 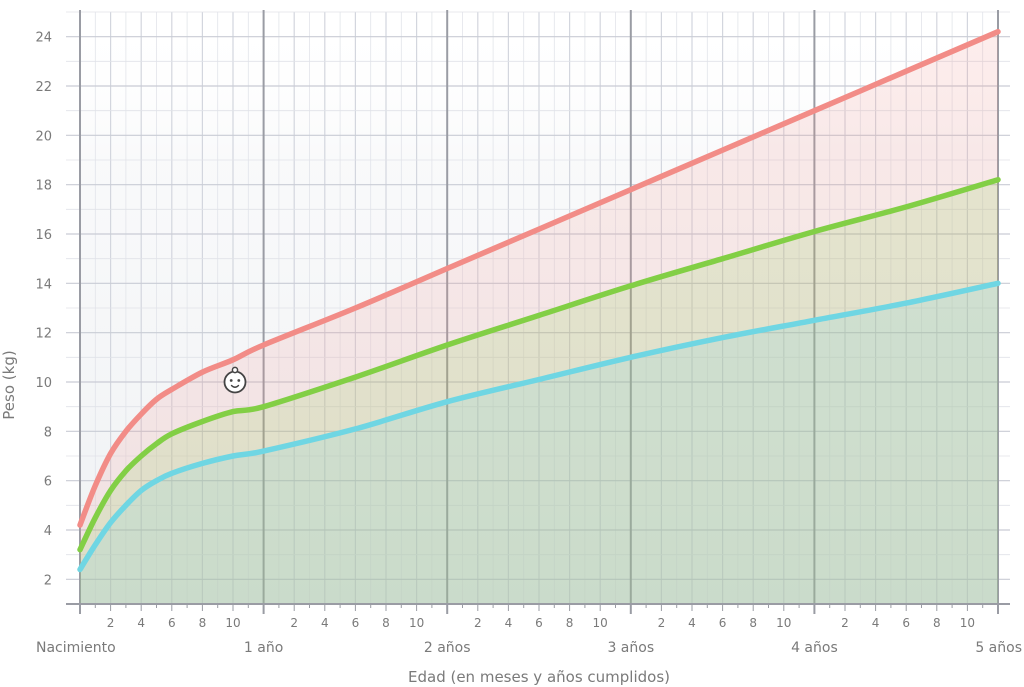 What do you see at coordinates (43, 136) in the screenshot?
I see `y-tick-label: 20` at bounding box center [43, 136].